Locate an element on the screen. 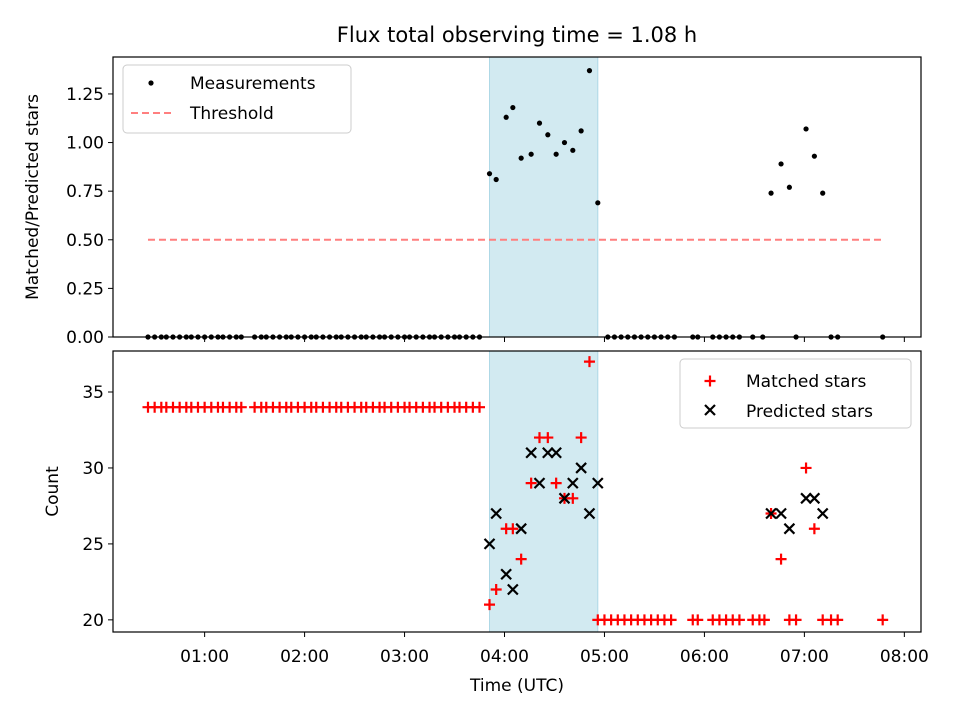 Image resolution: width=960 pixels, height=720 pixels. x-tick-label: 08:00 is located at coordinates (904, 657).